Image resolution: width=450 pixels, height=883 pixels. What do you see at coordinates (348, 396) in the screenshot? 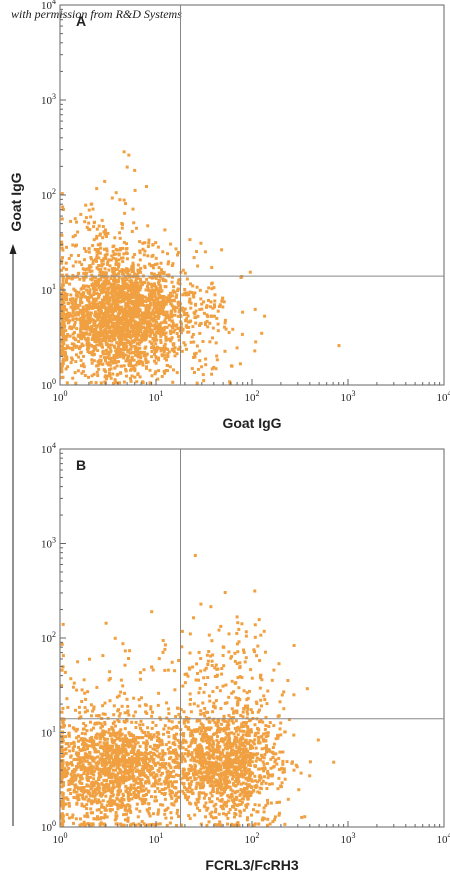
I see `x-tick-label: 103` at bounding box center [348, 396].